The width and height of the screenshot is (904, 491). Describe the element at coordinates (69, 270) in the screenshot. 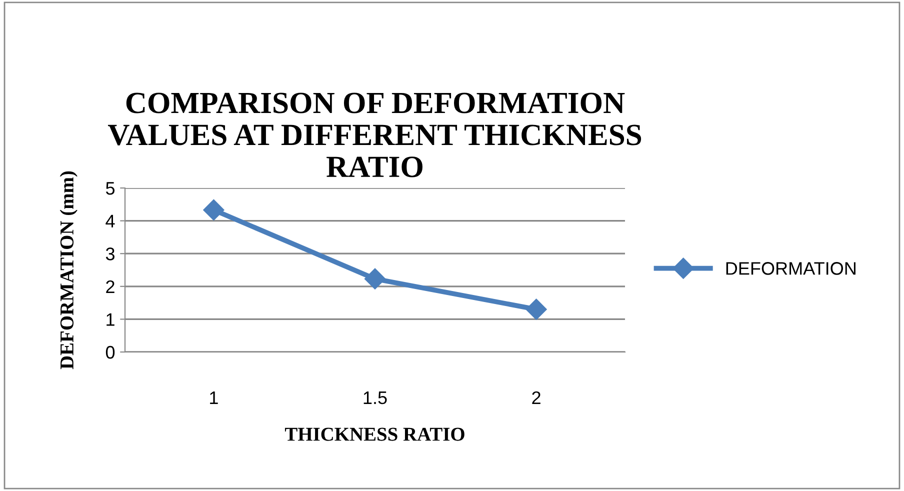

I see `y-axis-title: DEFORMATION (mm)` at that location.